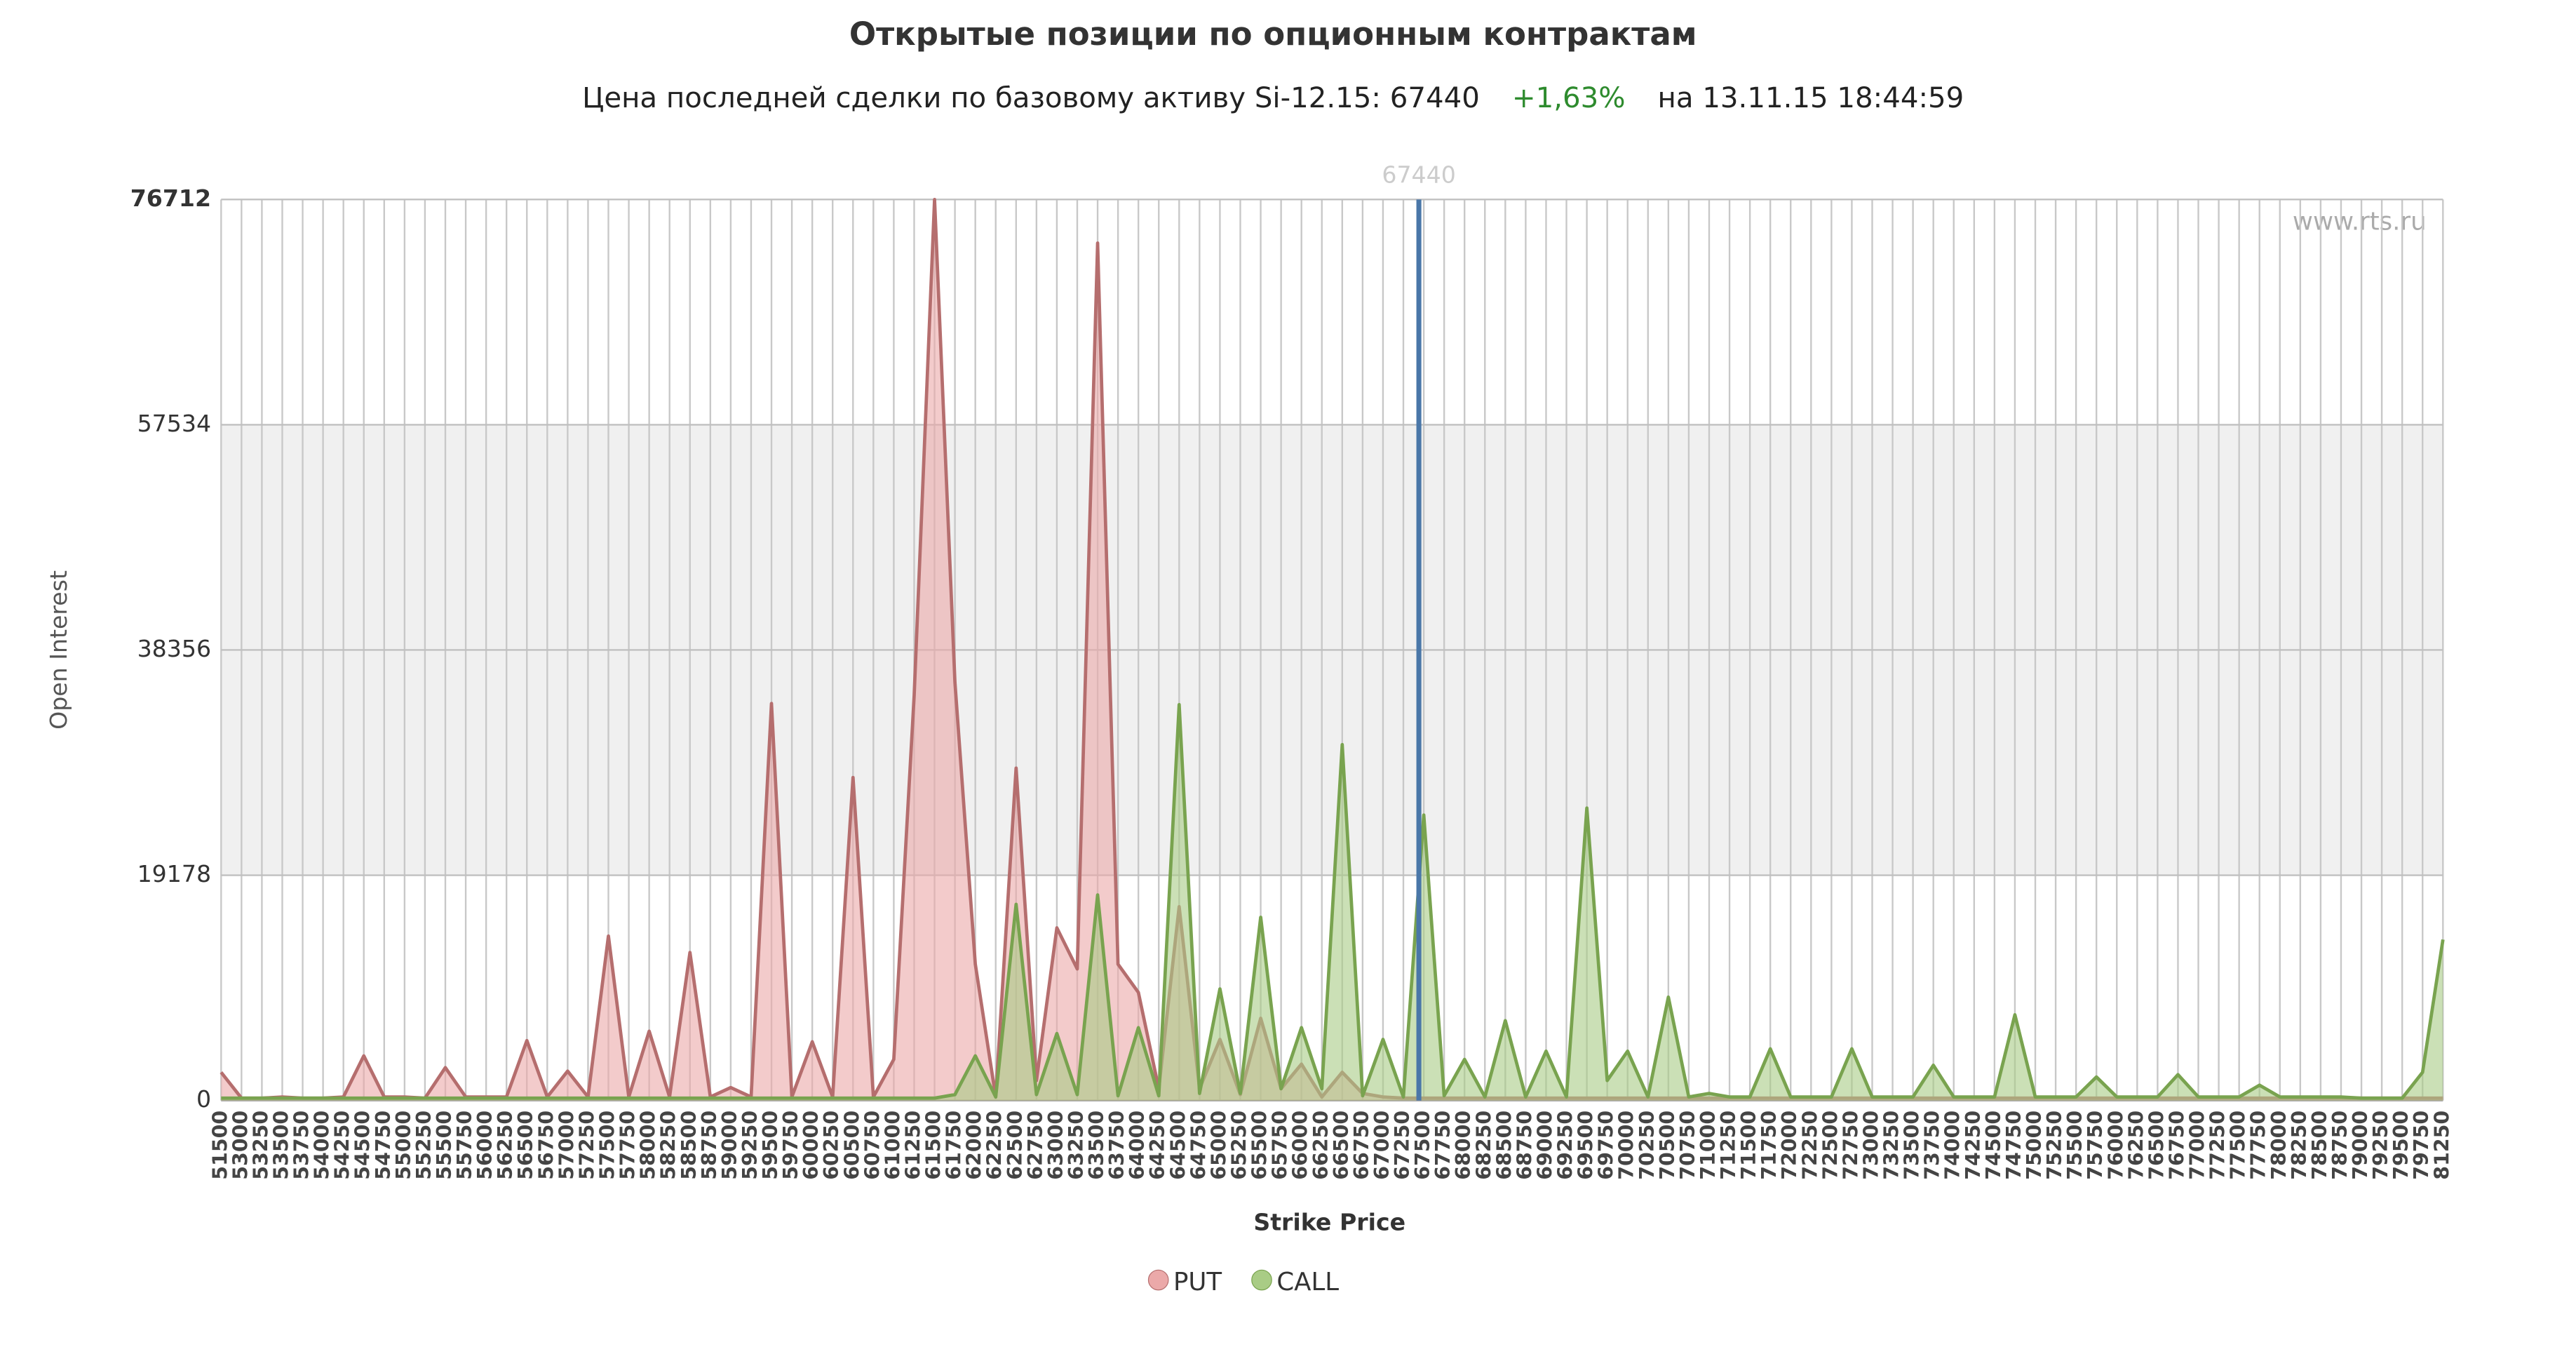  What do you see at coordinates (1708, 1145) in the screenshot?
I see `x-tick-label: 71000` at bounding box center [1708, 1145].